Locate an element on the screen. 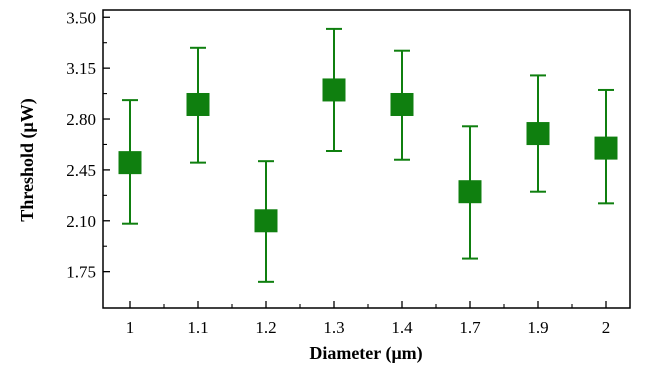 This screenshot has width=645, height=367. y-tick-label: 3.15 is located at coordinates (81, 68).